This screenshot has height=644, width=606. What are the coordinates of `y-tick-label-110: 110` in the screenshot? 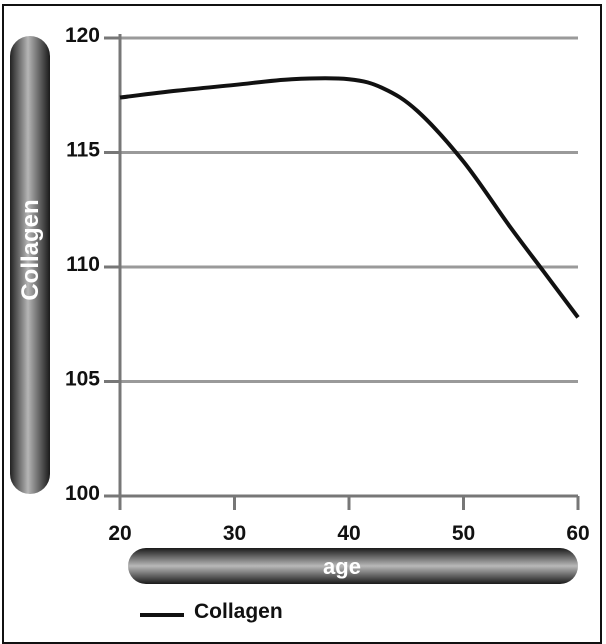 It's located at (83, 264).